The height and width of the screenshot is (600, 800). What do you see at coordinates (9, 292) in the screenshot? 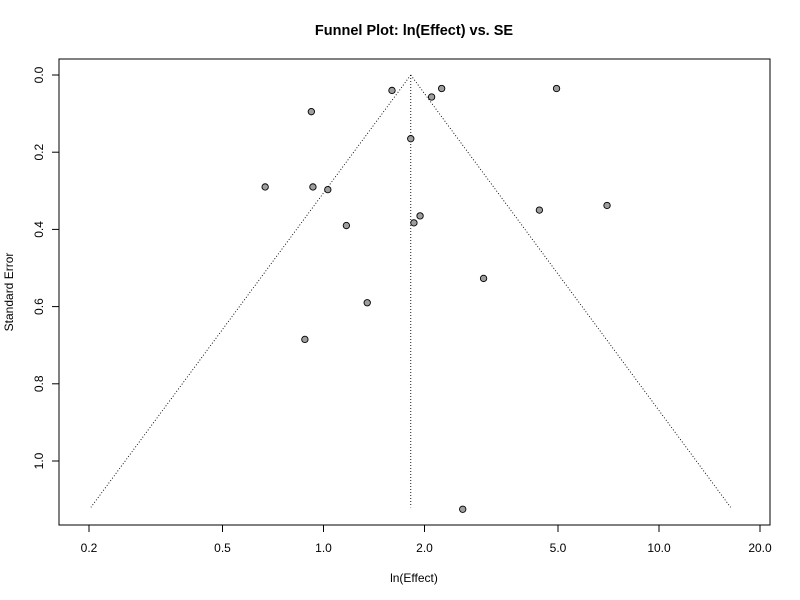
I see `y-axis-label: Standard Error` at bounding box center [9, 292].